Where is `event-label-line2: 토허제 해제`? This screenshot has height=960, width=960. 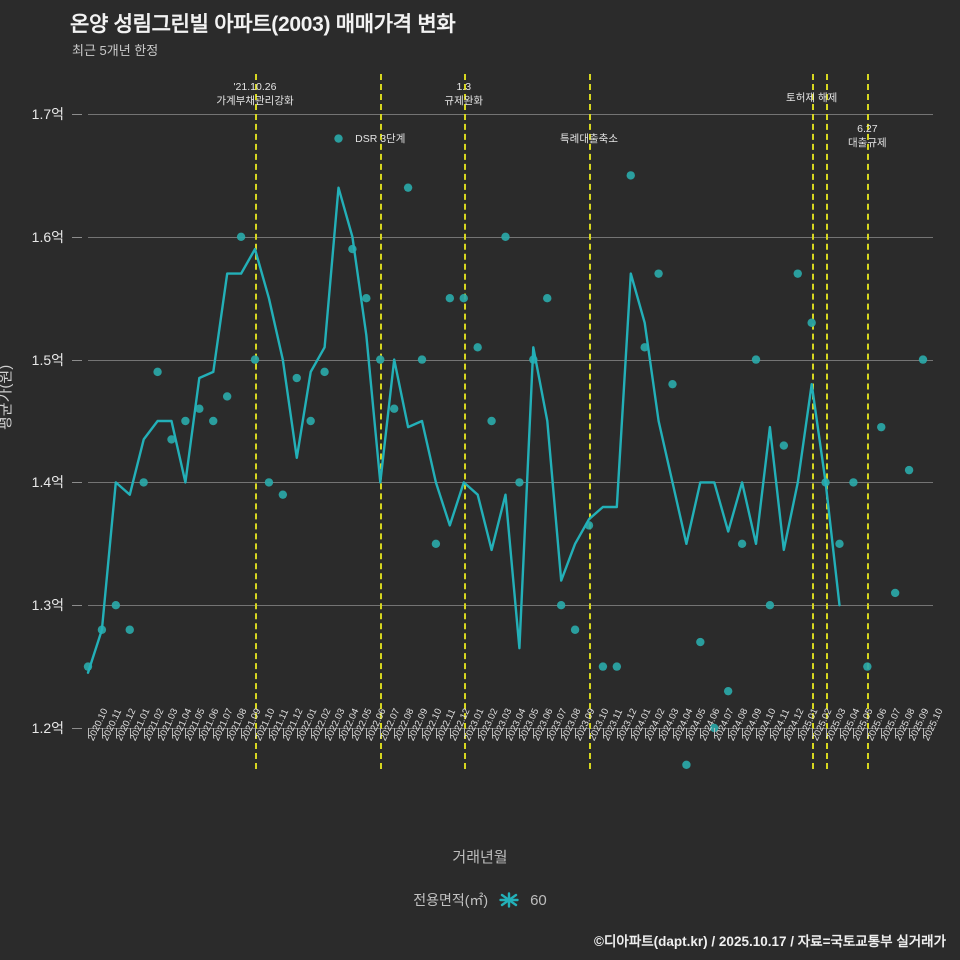
event-label-line2: 토허제 해제 is located at coordinates (812, 98).